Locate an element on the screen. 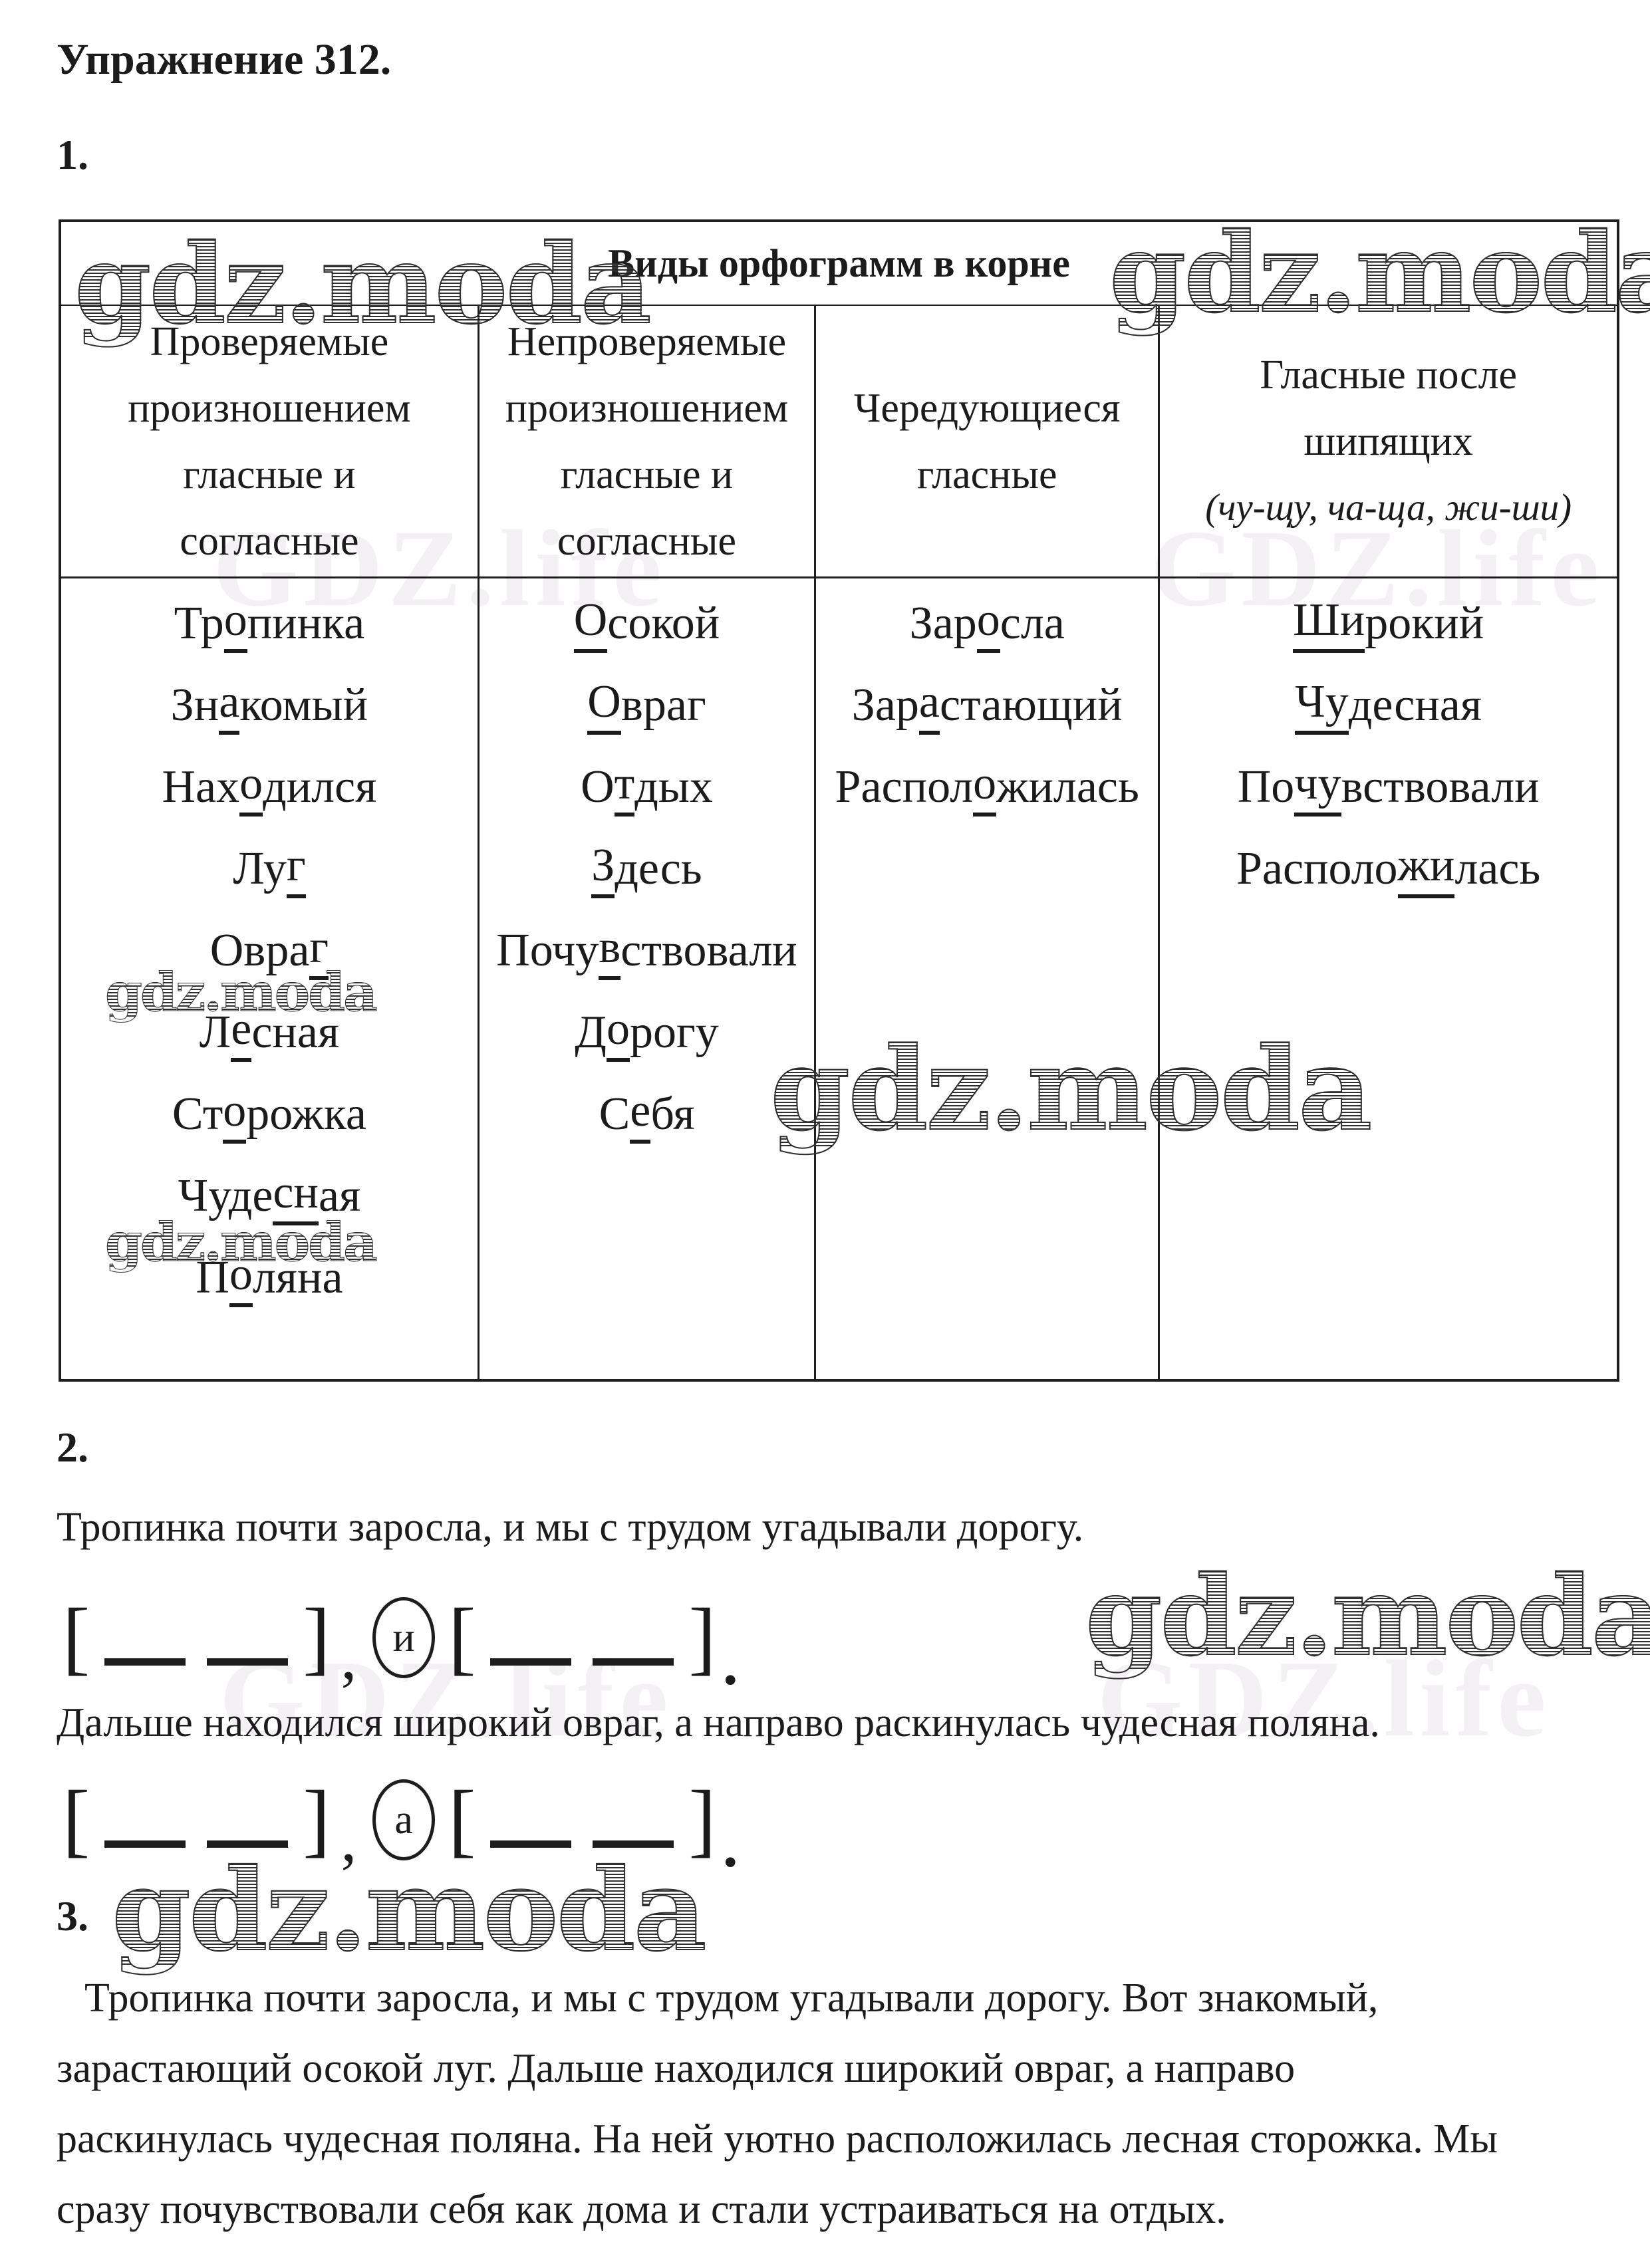 This screenshot has width=1650, height=2268. scheme-bracket: [ is located at coordinates (76, 1820).